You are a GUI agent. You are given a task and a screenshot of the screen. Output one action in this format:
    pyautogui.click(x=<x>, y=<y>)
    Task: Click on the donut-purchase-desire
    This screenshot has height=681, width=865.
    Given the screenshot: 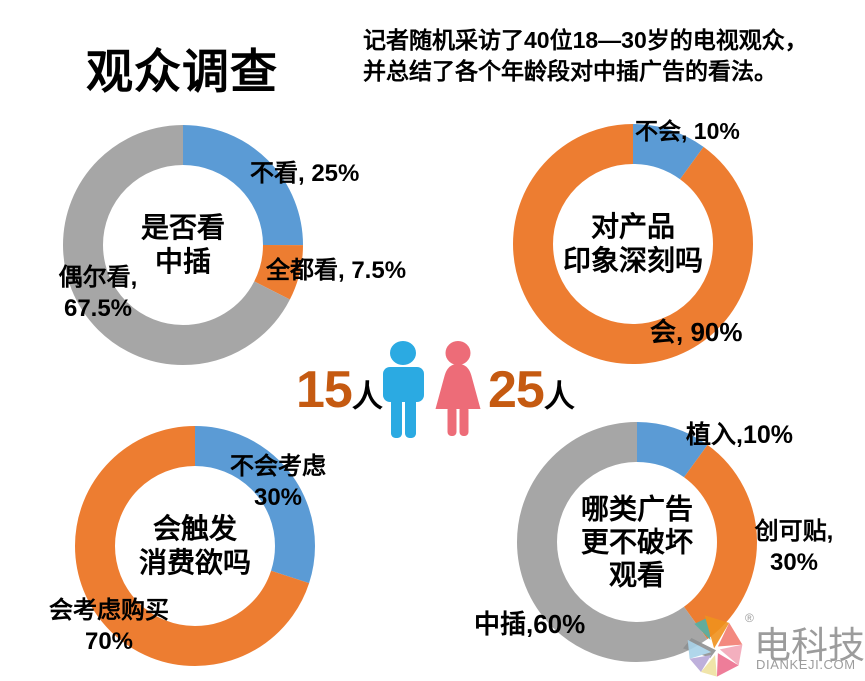 What is the action you would take?
    pyautogui.click(x=195, y=546)
    